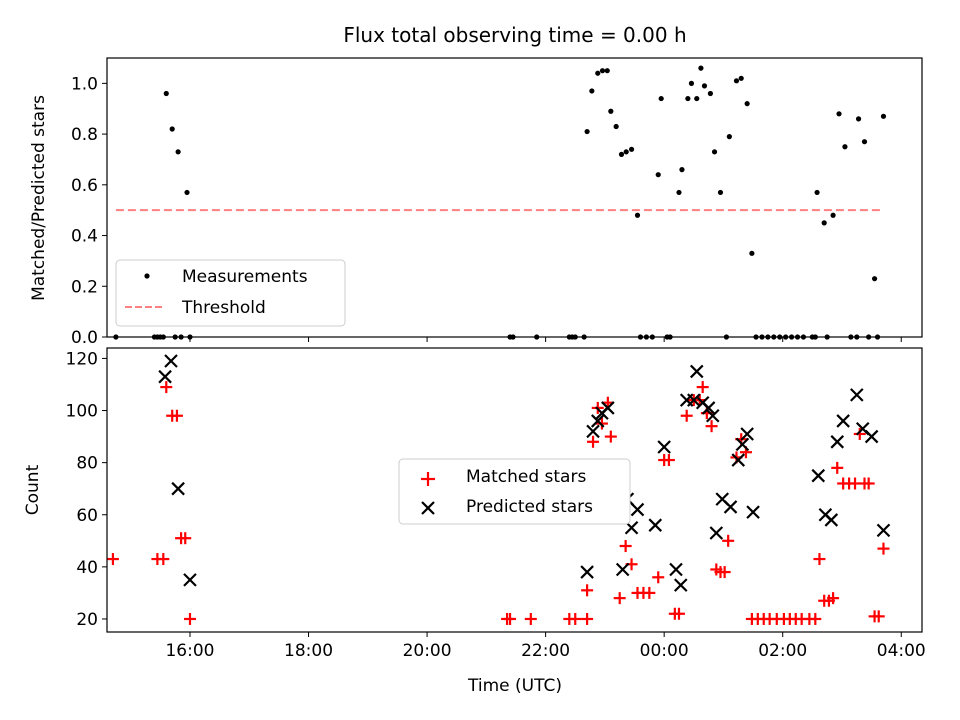 Image resolution: width=960 pixels, height=720 pixels. What do you see at coordinates (230, 293) in the screenshot?
I see `flux-ratio-legend: Measurements Threshold` at bounding box center [230, 293].